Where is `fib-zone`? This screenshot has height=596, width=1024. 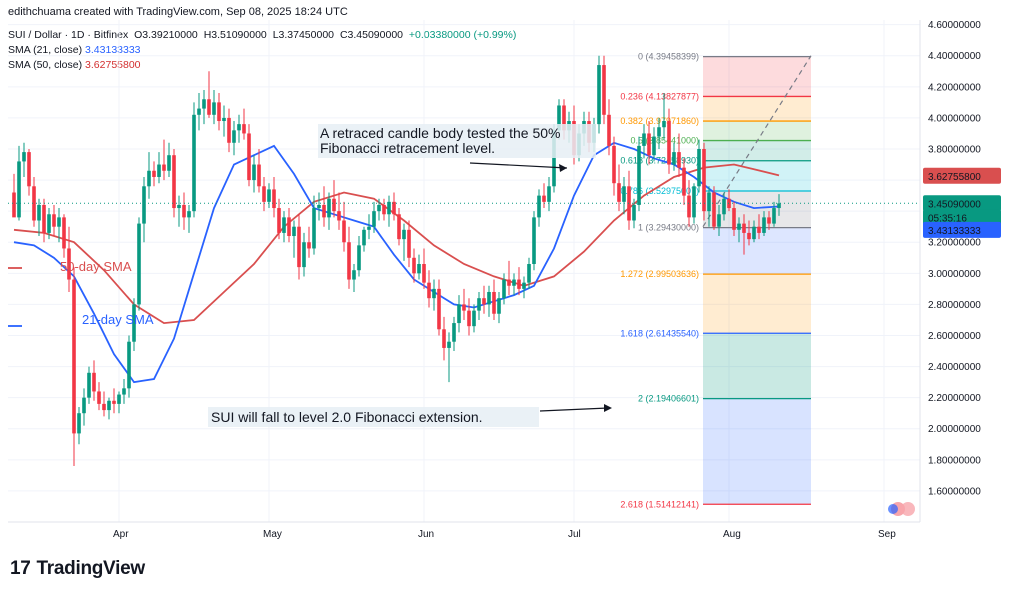
fib-zone is located at coordinates (757, 131).